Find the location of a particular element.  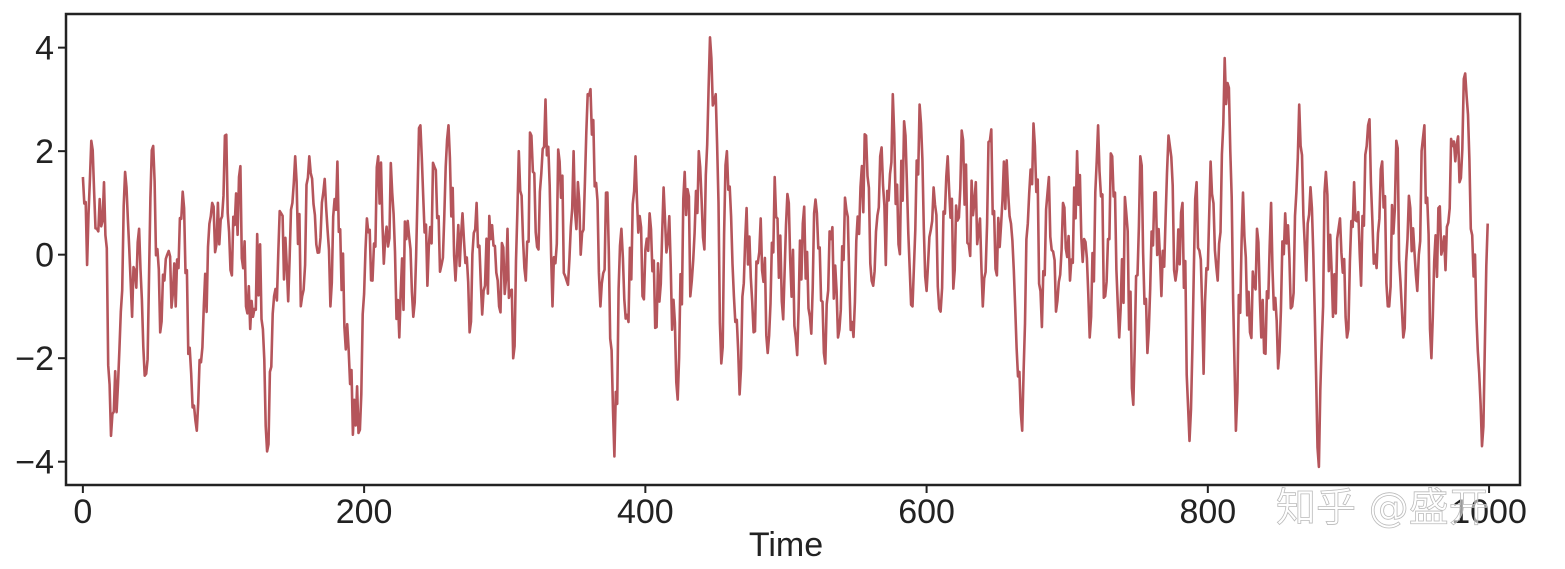

y-tick-label: −2 is located at coordinates (34, 359).